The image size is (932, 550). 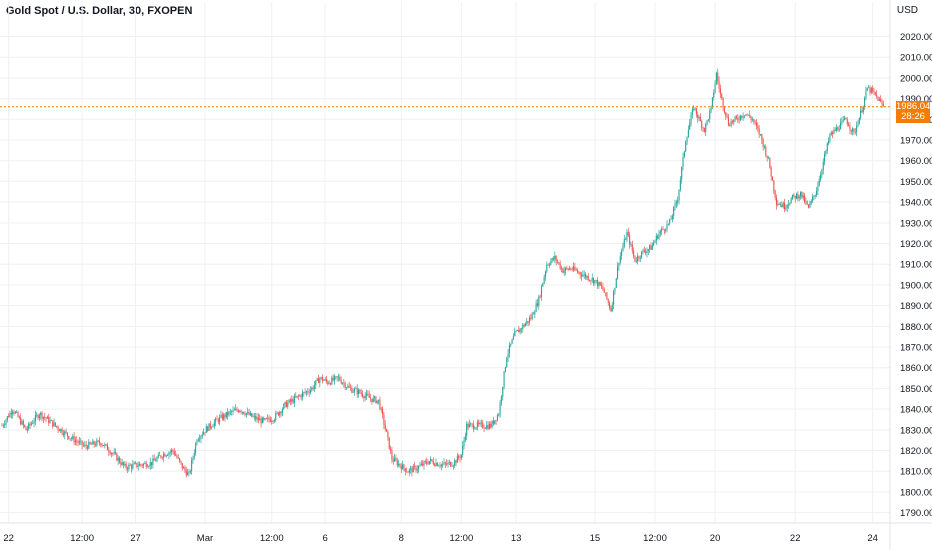 What do you see at coordinates (913, 111) in the screenshot?
I see `last-price-tag: 1986.04 28:26` at bounding box center [913, 111].